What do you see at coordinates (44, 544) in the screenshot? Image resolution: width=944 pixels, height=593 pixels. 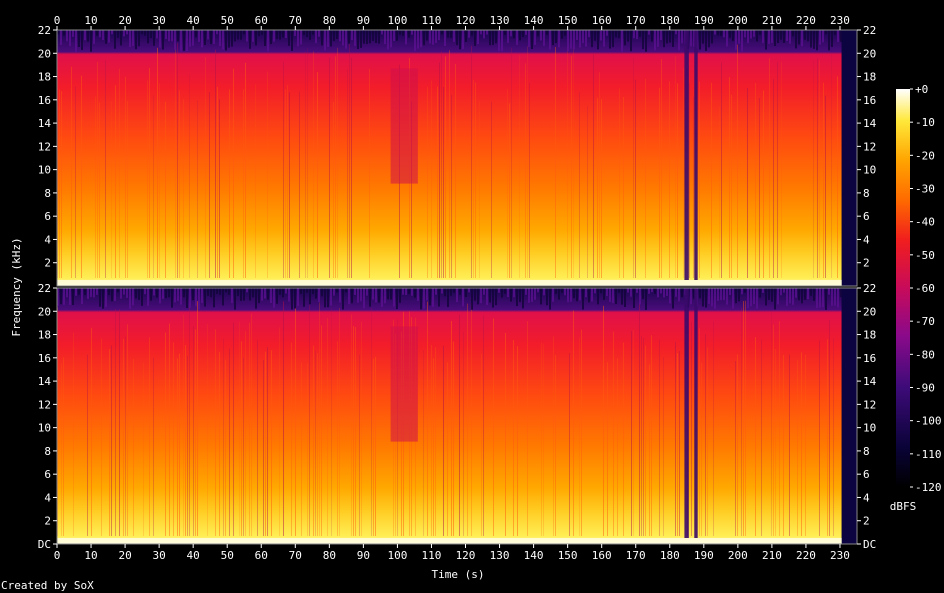 I see `y-tick-label-left: DC` at bounding box center [44, 544].